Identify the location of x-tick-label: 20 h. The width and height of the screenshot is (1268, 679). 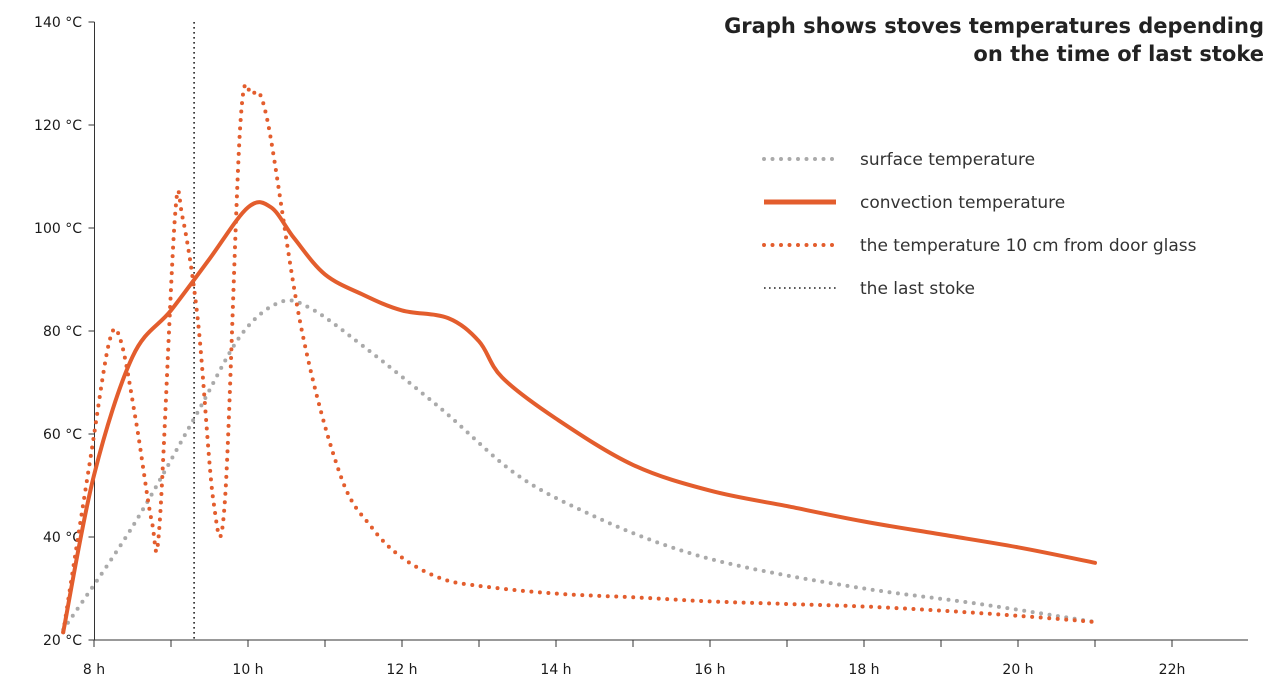
(1017, 670).